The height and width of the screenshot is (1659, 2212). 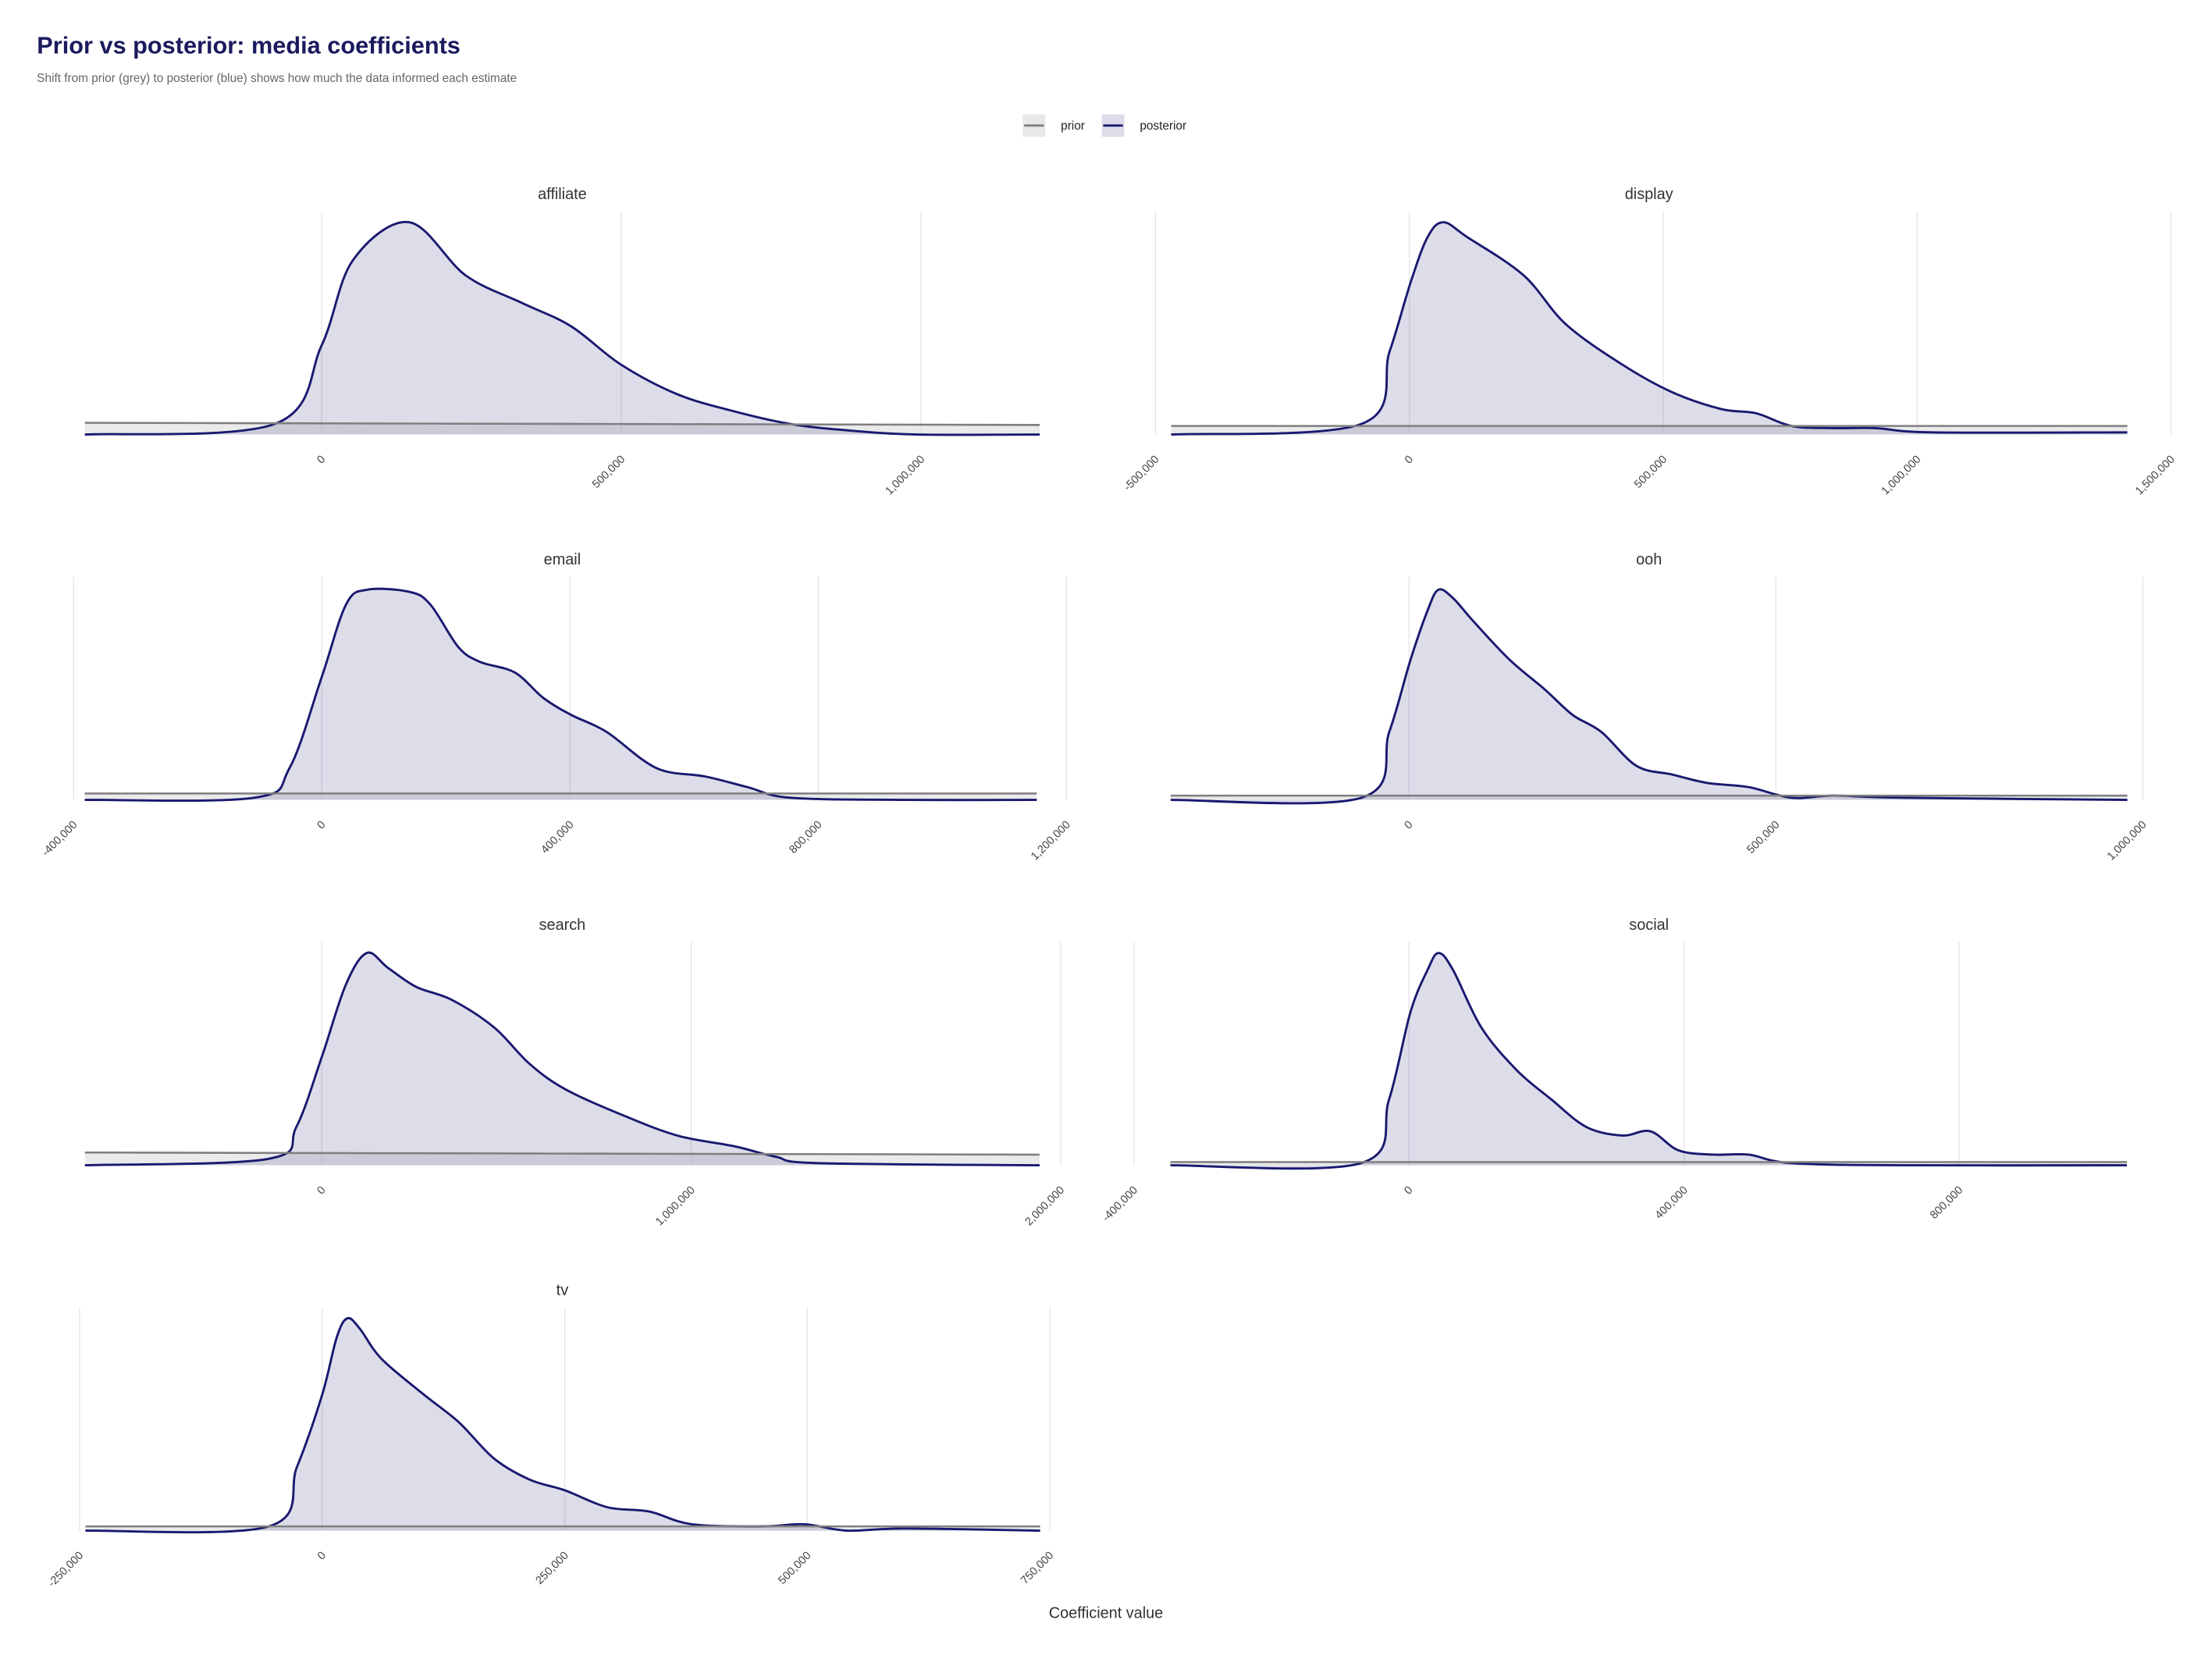 What do you see at coordinates (562, 925) in the screenshot?
I see `panel-title: search` at bounding box center [562, 925].